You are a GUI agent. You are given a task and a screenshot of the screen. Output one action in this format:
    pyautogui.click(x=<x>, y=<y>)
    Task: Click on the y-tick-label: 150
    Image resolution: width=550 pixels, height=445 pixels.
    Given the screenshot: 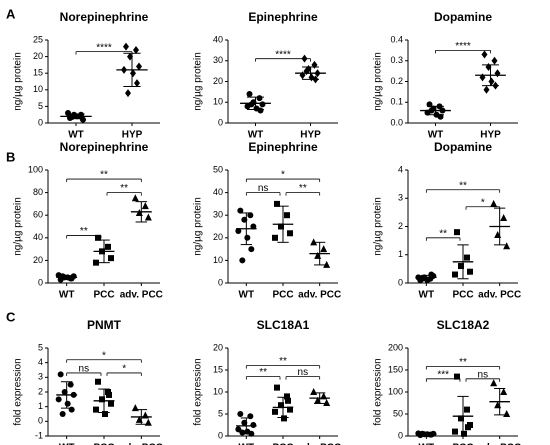 What is the action you would take?
    pyautogui.click(x=395, y=369)
    